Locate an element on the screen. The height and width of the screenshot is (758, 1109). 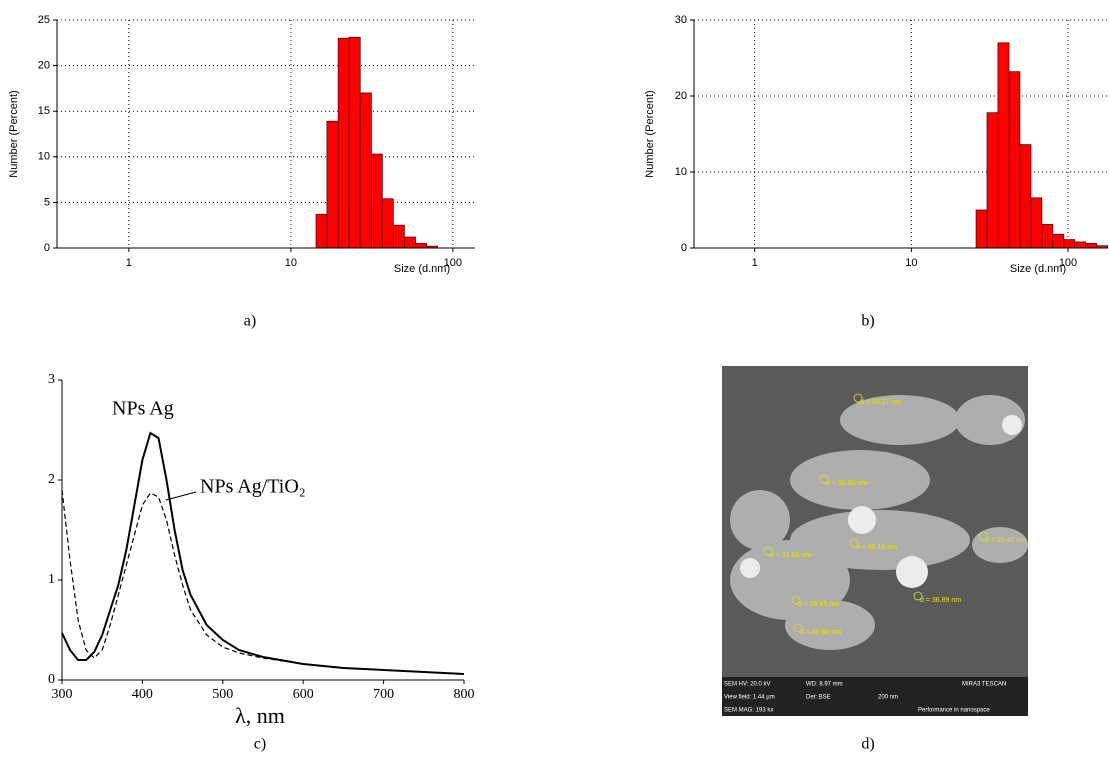
x-tick-label: 400 is located at coordinates (142, 694).